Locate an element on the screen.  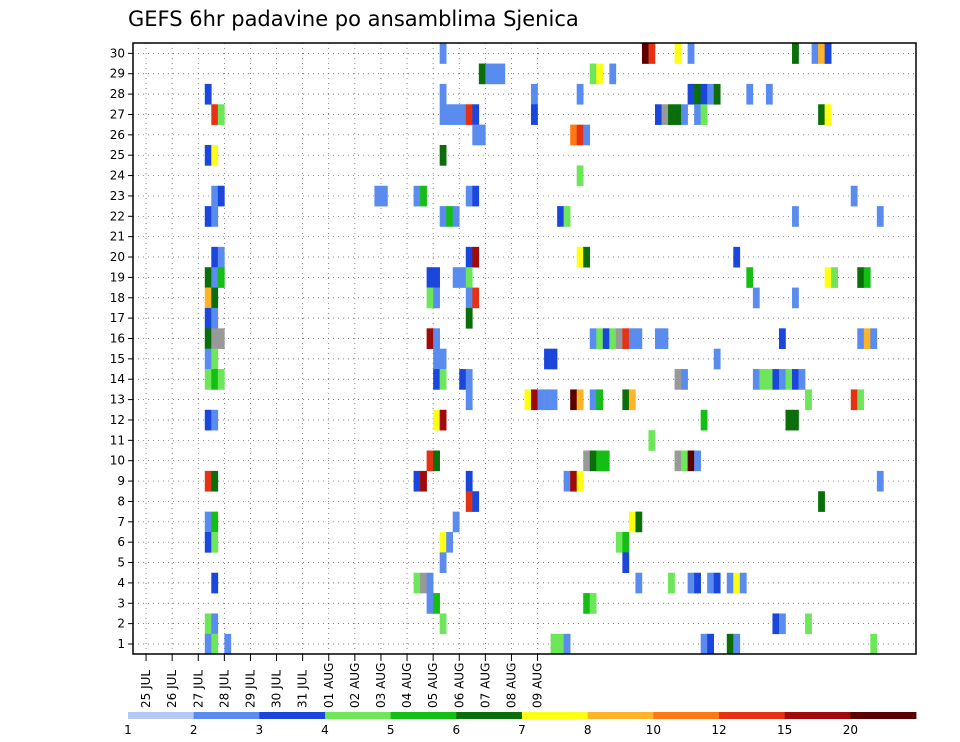
y-tick-label: 1 is located at coordinates (121, 644).